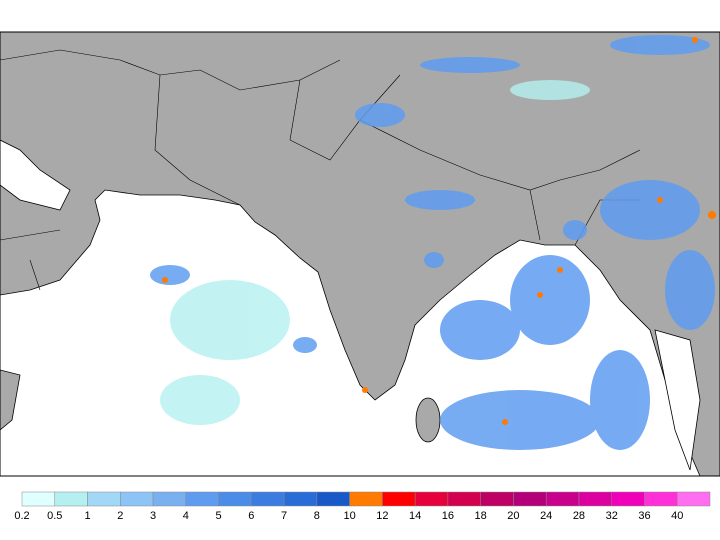  I want to click on colorbar: 0.2 0.5 1 2 3 4 5 6 7 8 10 12 14 16 18 20 24 28 32 36 40, so click(362, 506).